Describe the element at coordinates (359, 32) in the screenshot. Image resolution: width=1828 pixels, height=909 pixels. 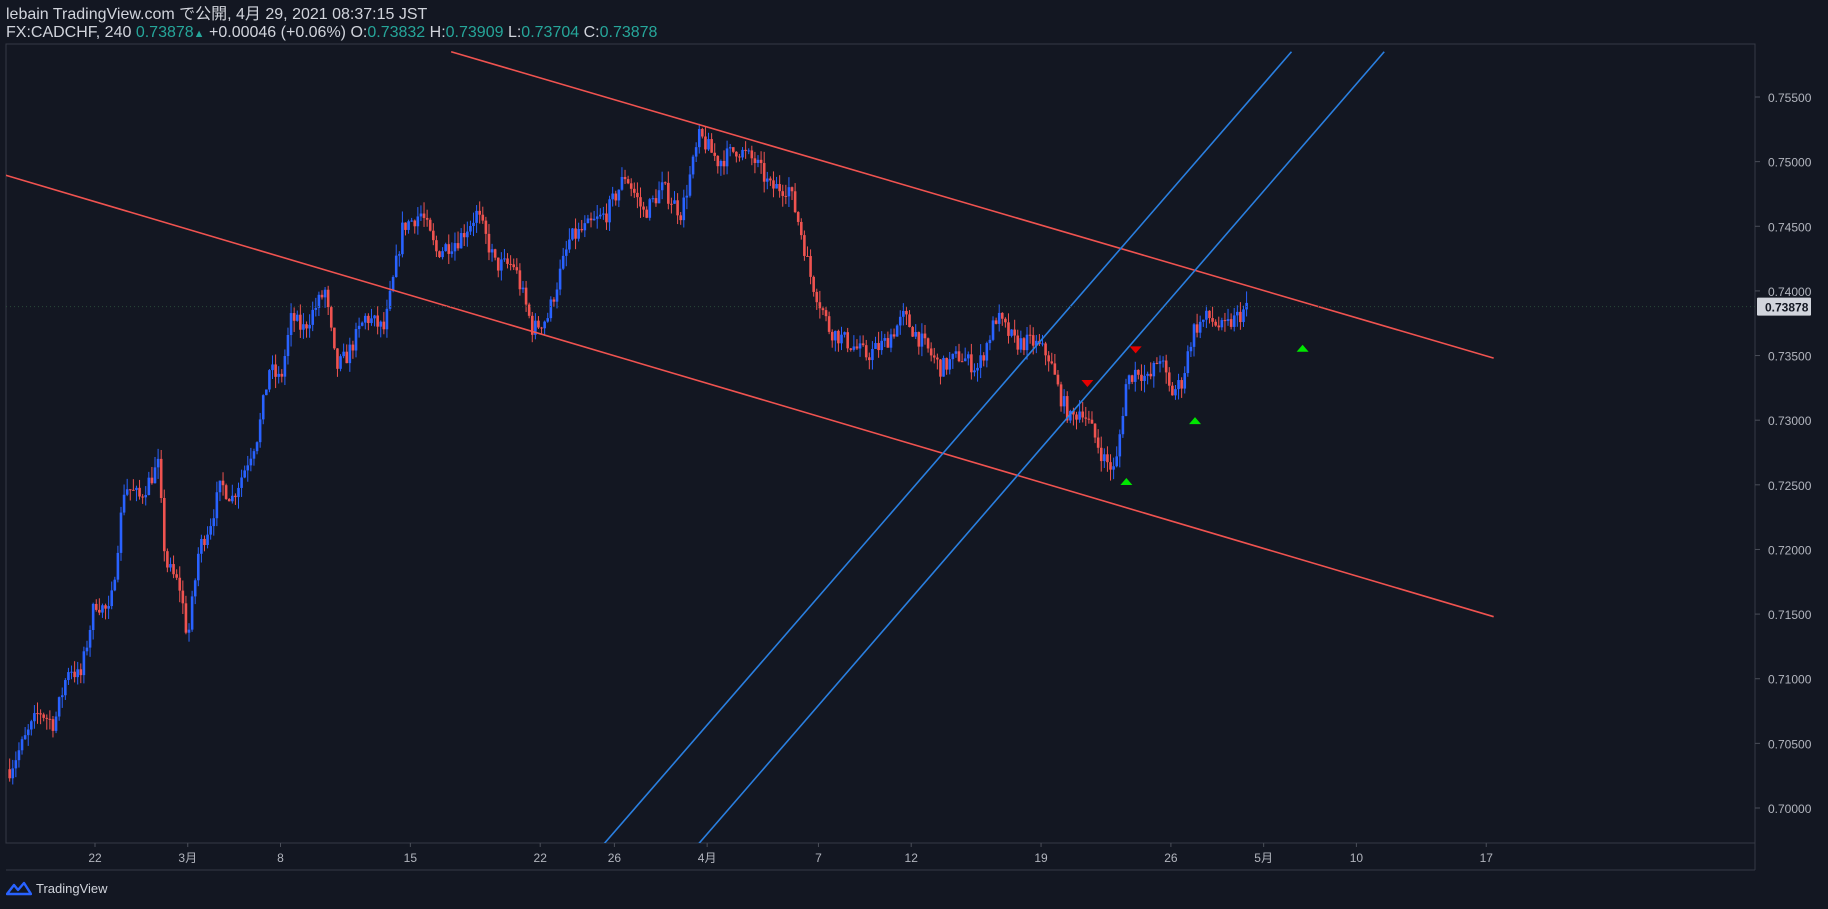
I see `open-label: O:` at that location.